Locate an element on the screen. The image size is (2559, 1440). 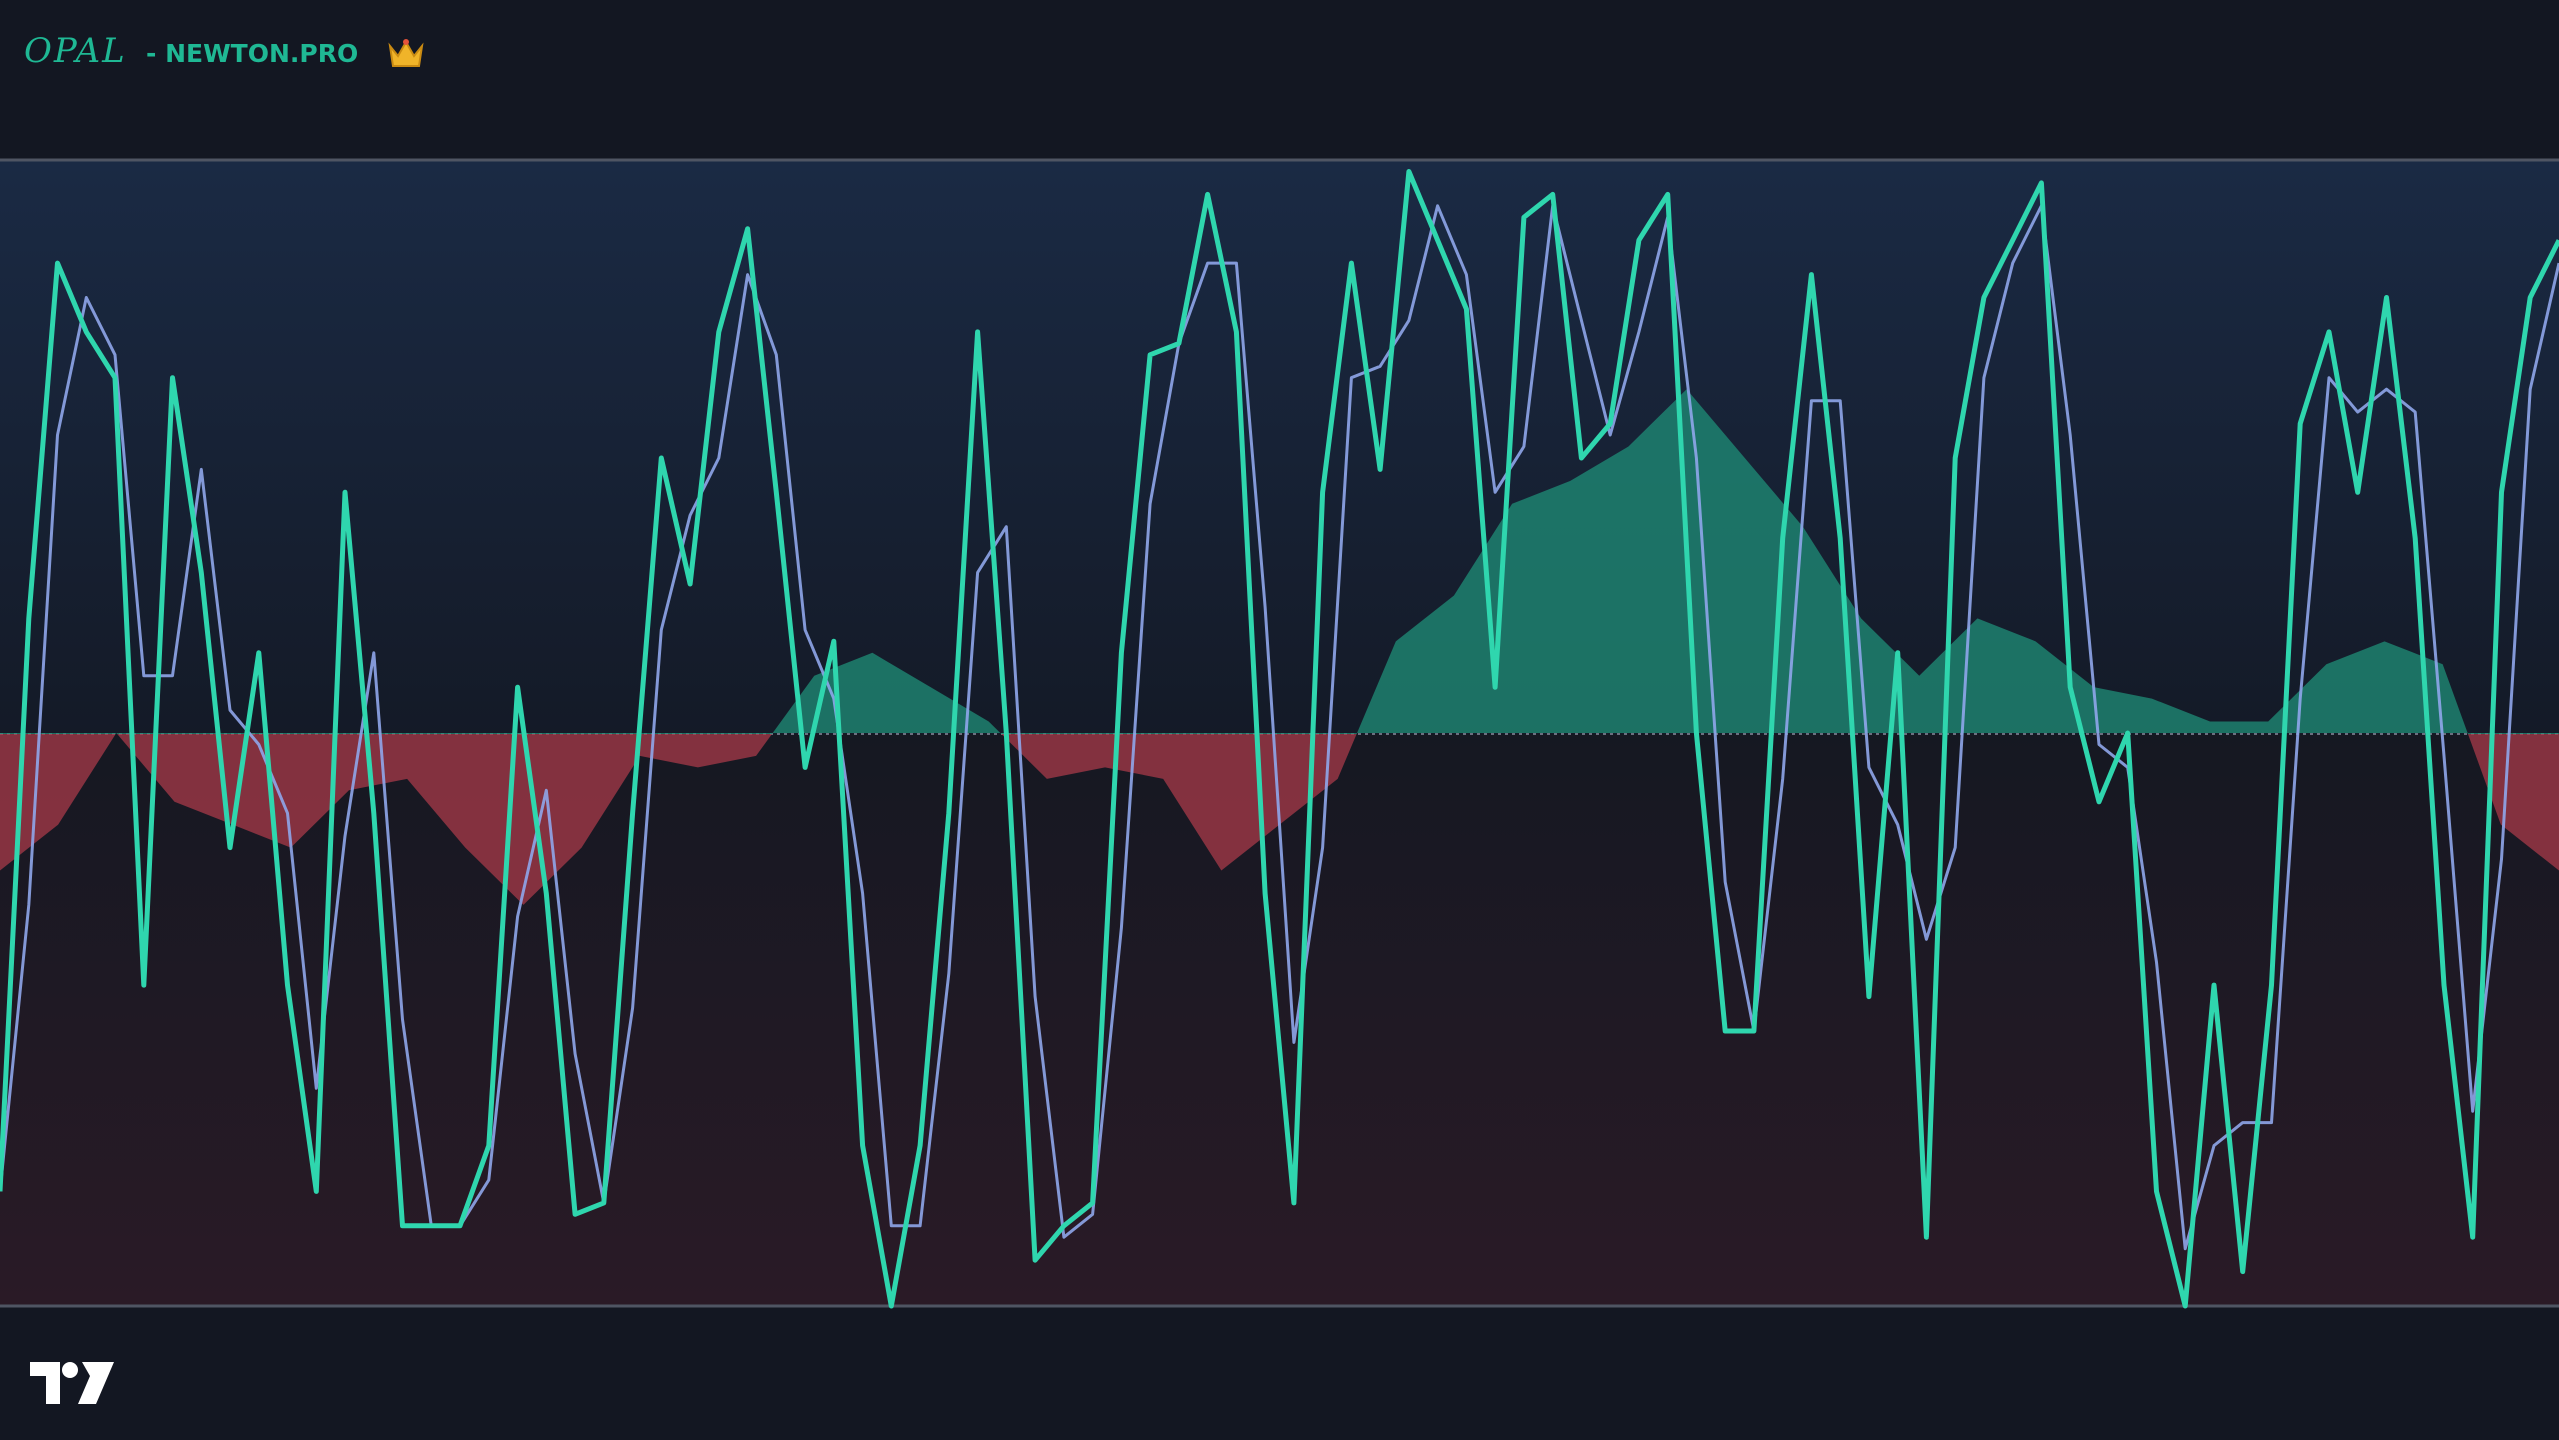
indicator-subtitle: - NEWTON.PRO is located at coordinates (252, 53).